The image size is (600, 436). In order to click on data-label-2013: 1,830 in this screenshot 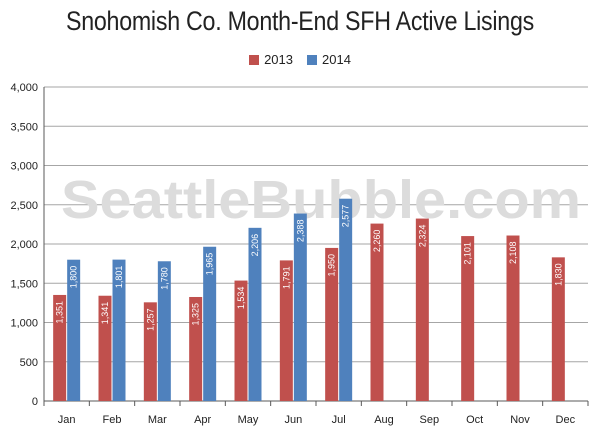, I will do `click(558, 274)`.